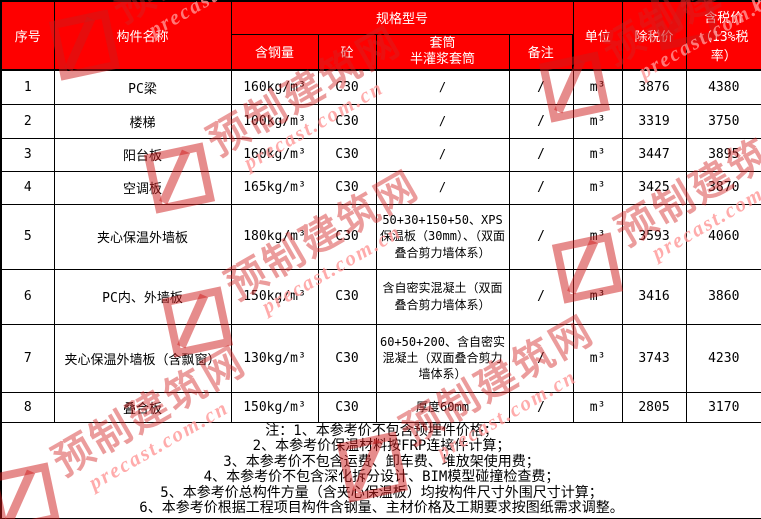  What do you see at coordinates (381, 461) in the screenshot?
I see `note-line: 3、本参考价不包含运费、卸车费、堆放架使用费；` at bounding box center [381, 461].